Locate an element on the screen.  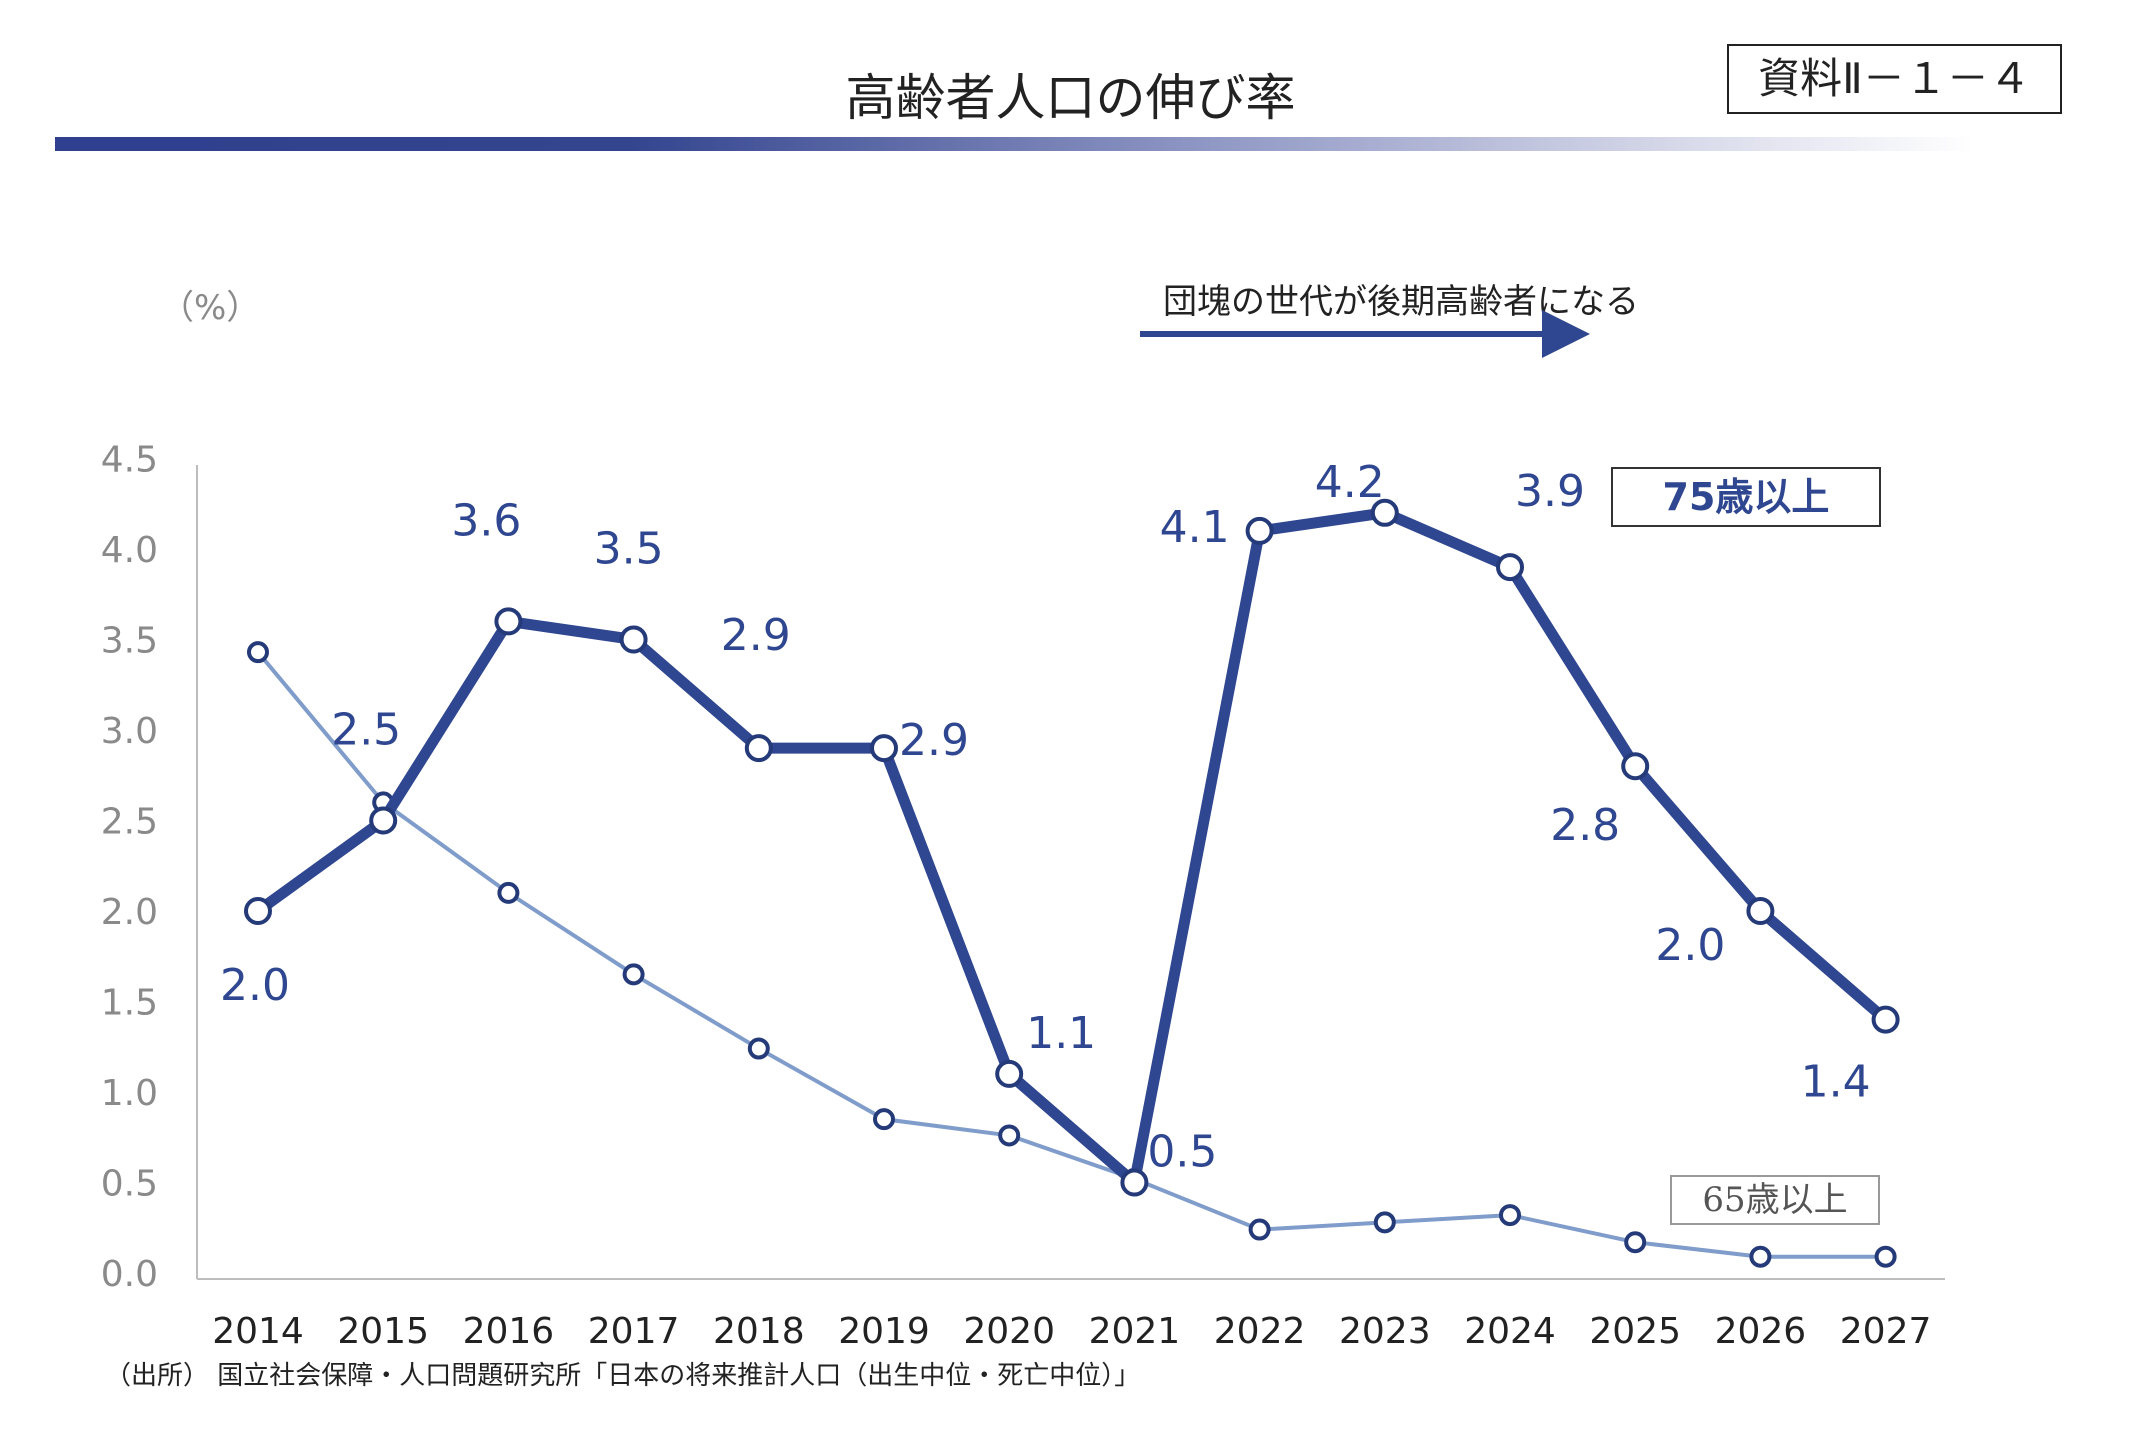
x-tick-label: 2015 is located at coordinates (383, 1331).